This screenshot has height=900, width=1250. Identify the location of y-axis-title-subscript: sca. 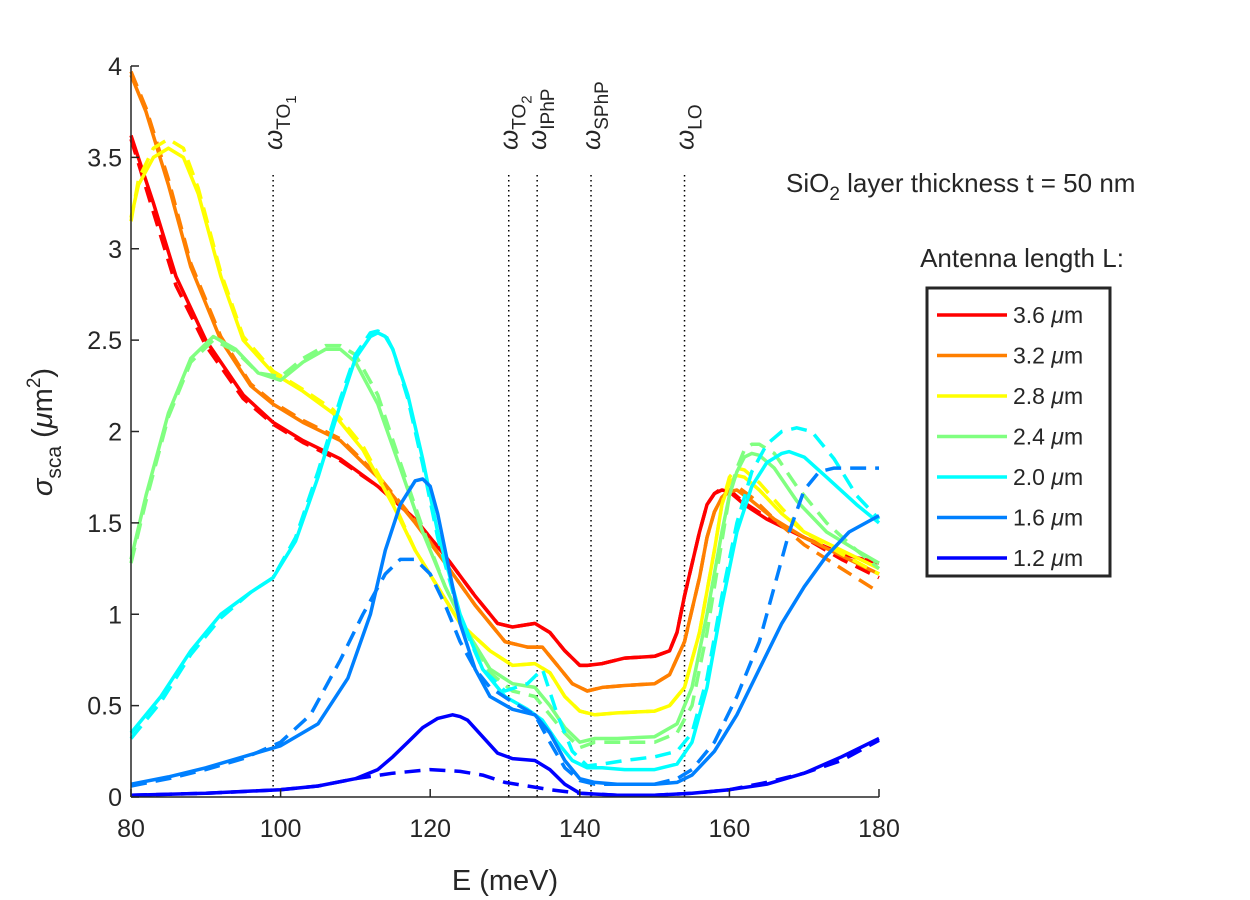
(54, 462).